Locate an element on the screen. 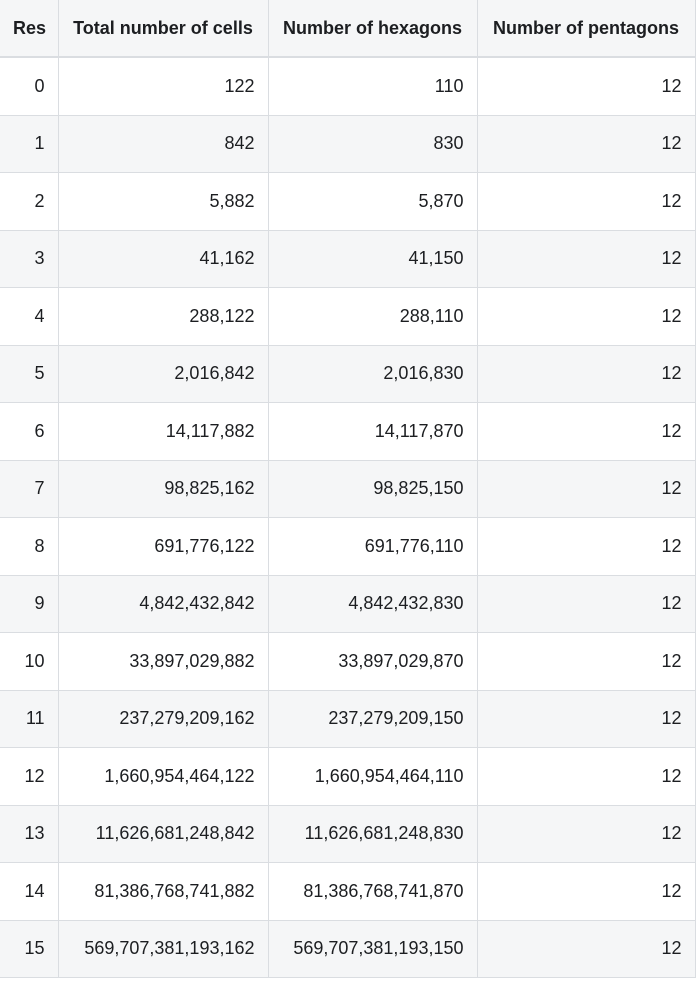 The width and height of the screenshot is (700, 984). table-row: 12 1,660,954,464,122 1,660,954,464,110 12 is located at coordinates (348, 776).